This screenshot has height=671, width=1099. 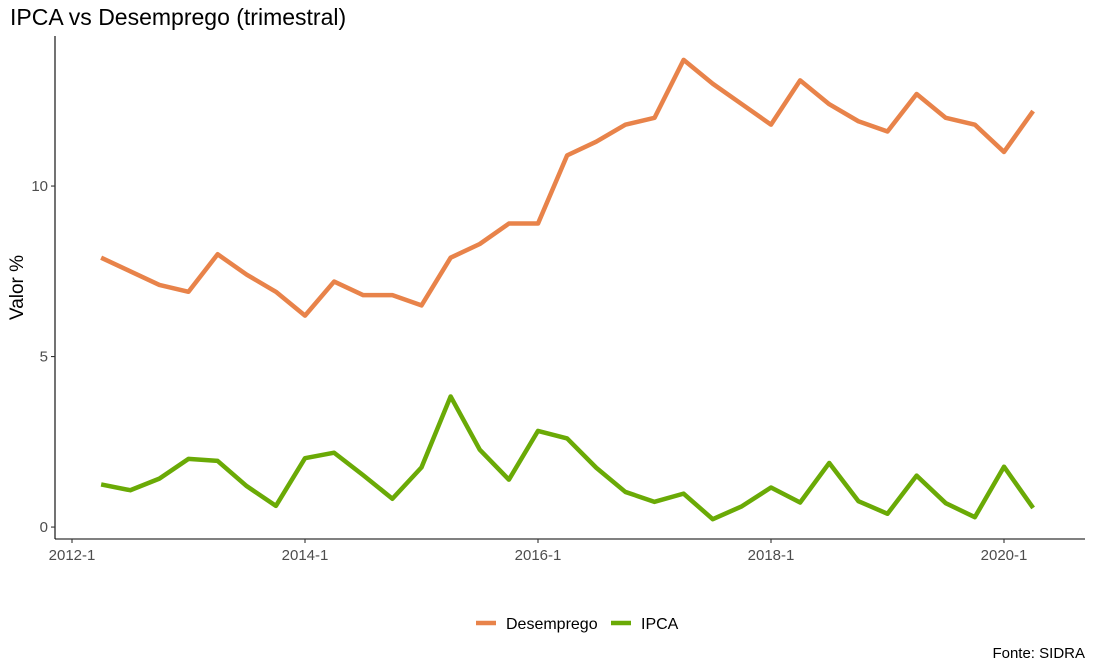 I want to click on x-tick-label: 2020-1, so click(x=1004, y=555).